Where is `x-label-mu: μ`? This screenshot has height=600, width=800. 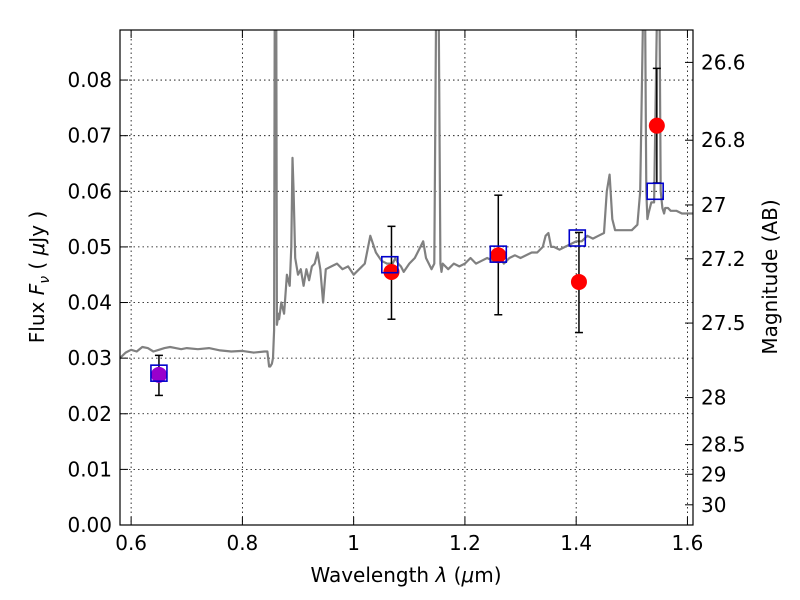
x-label-mu: μ is located at coordinates (467, 575).